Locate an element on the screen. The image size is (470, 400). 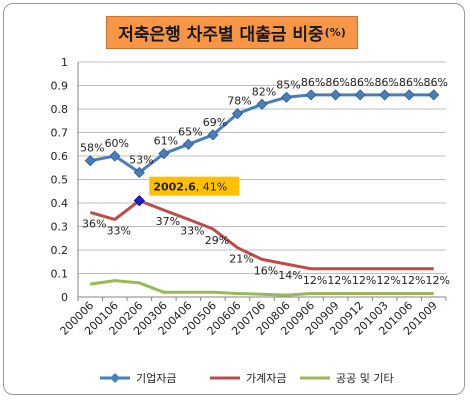
y-tick-label: 0.7 is located at coordinates (60, 133).